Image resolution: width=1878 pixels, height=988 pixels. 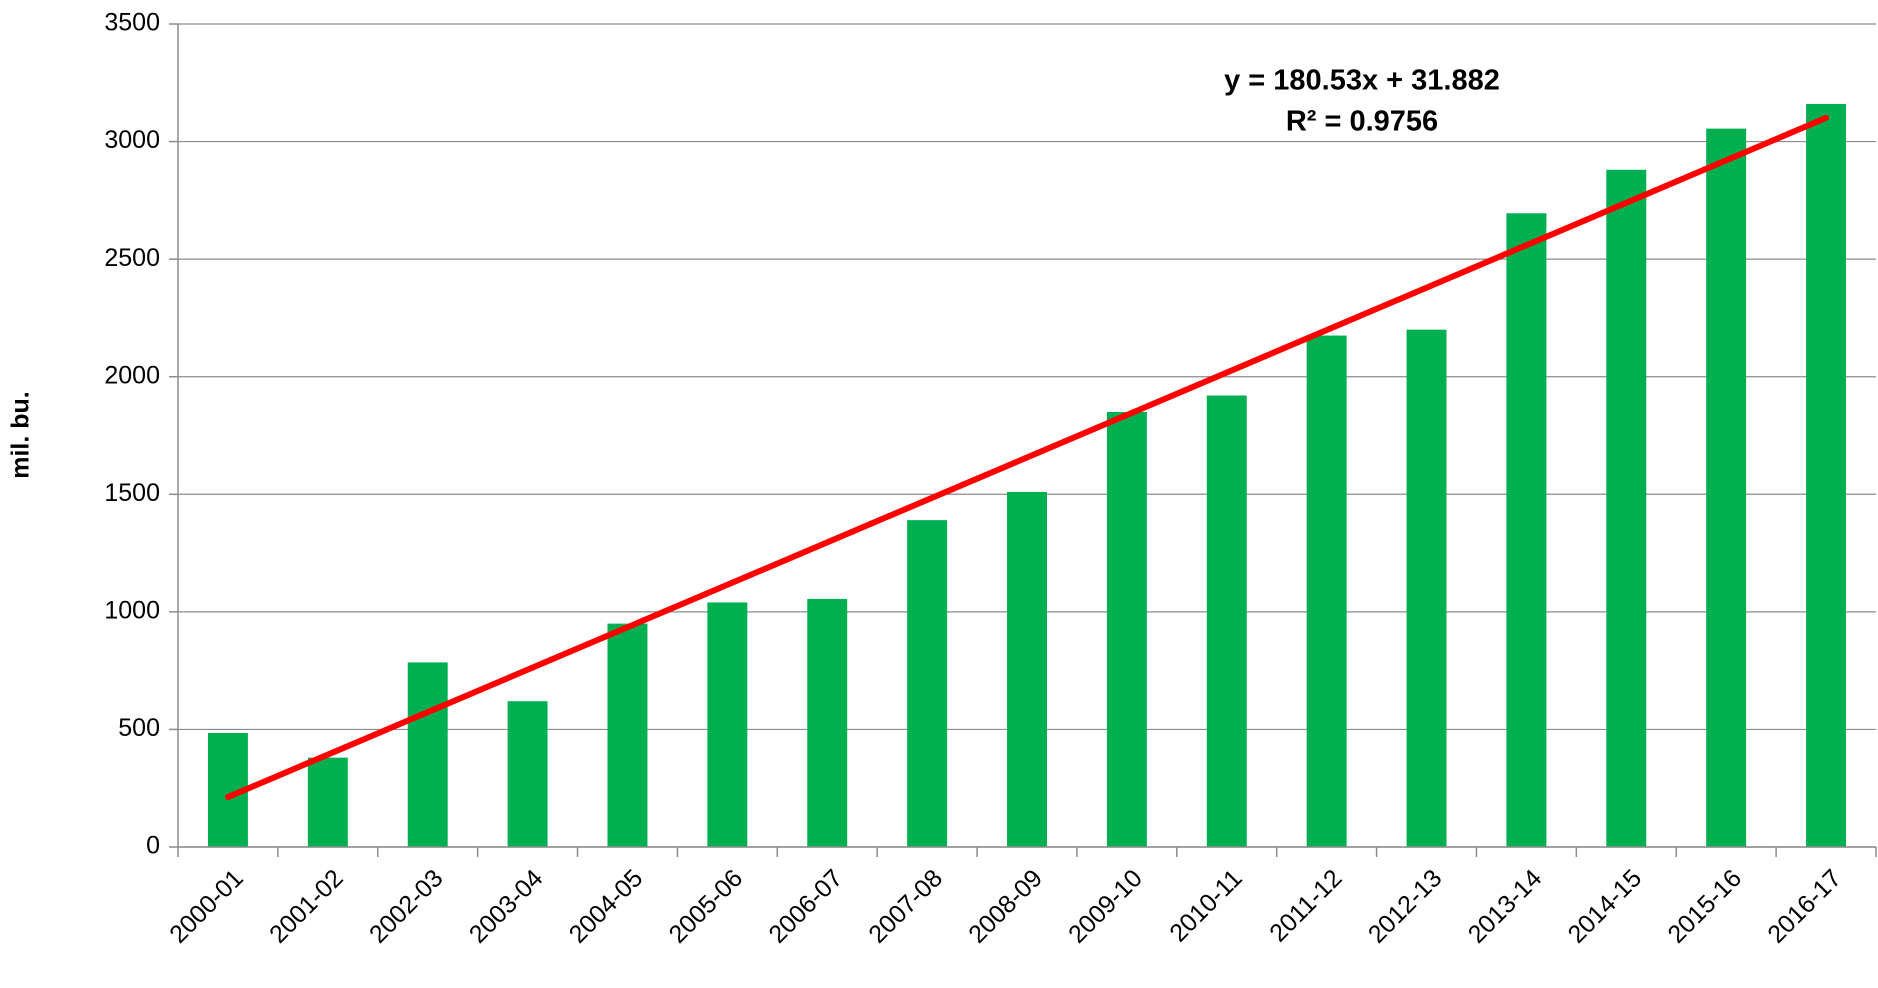 What do you see at coordinates (1005, 906) in the screenshot?
I see `x-tick-label: 2008-09` at bounding box center [1005, 906].